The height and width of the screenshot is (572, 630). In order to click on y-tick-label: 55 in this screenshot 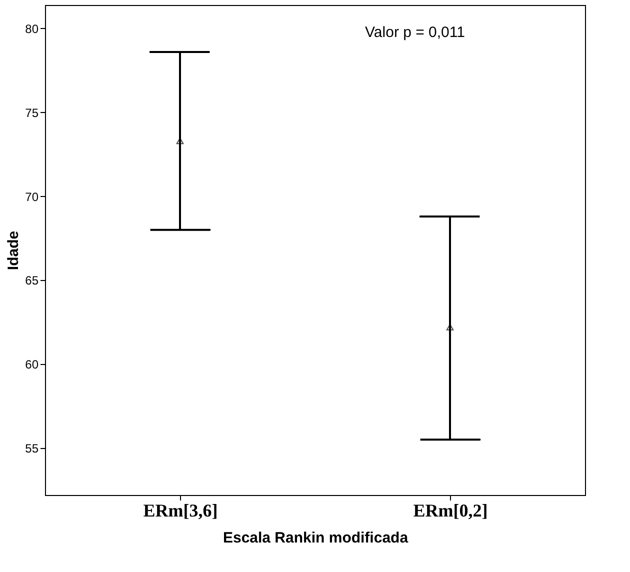, I will do `click(32, 449)`.